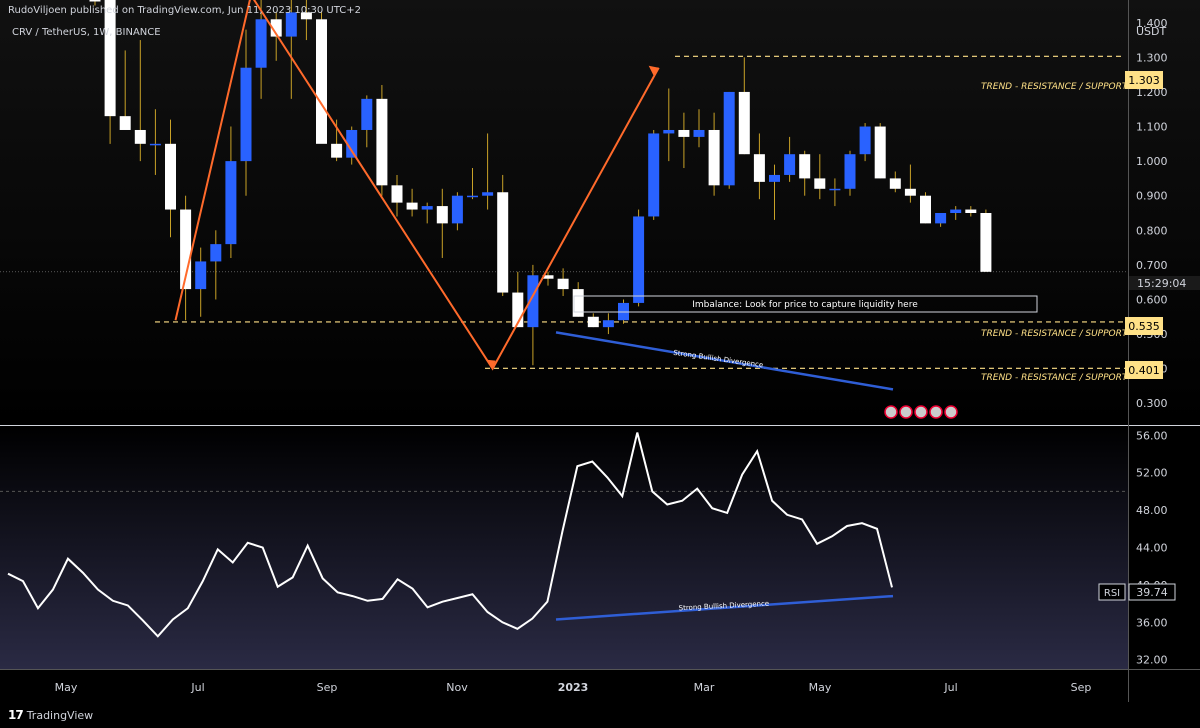 This screenshot has height=728, width=1200. I want to click on rsi-label: RSI, so click(1112, 593).